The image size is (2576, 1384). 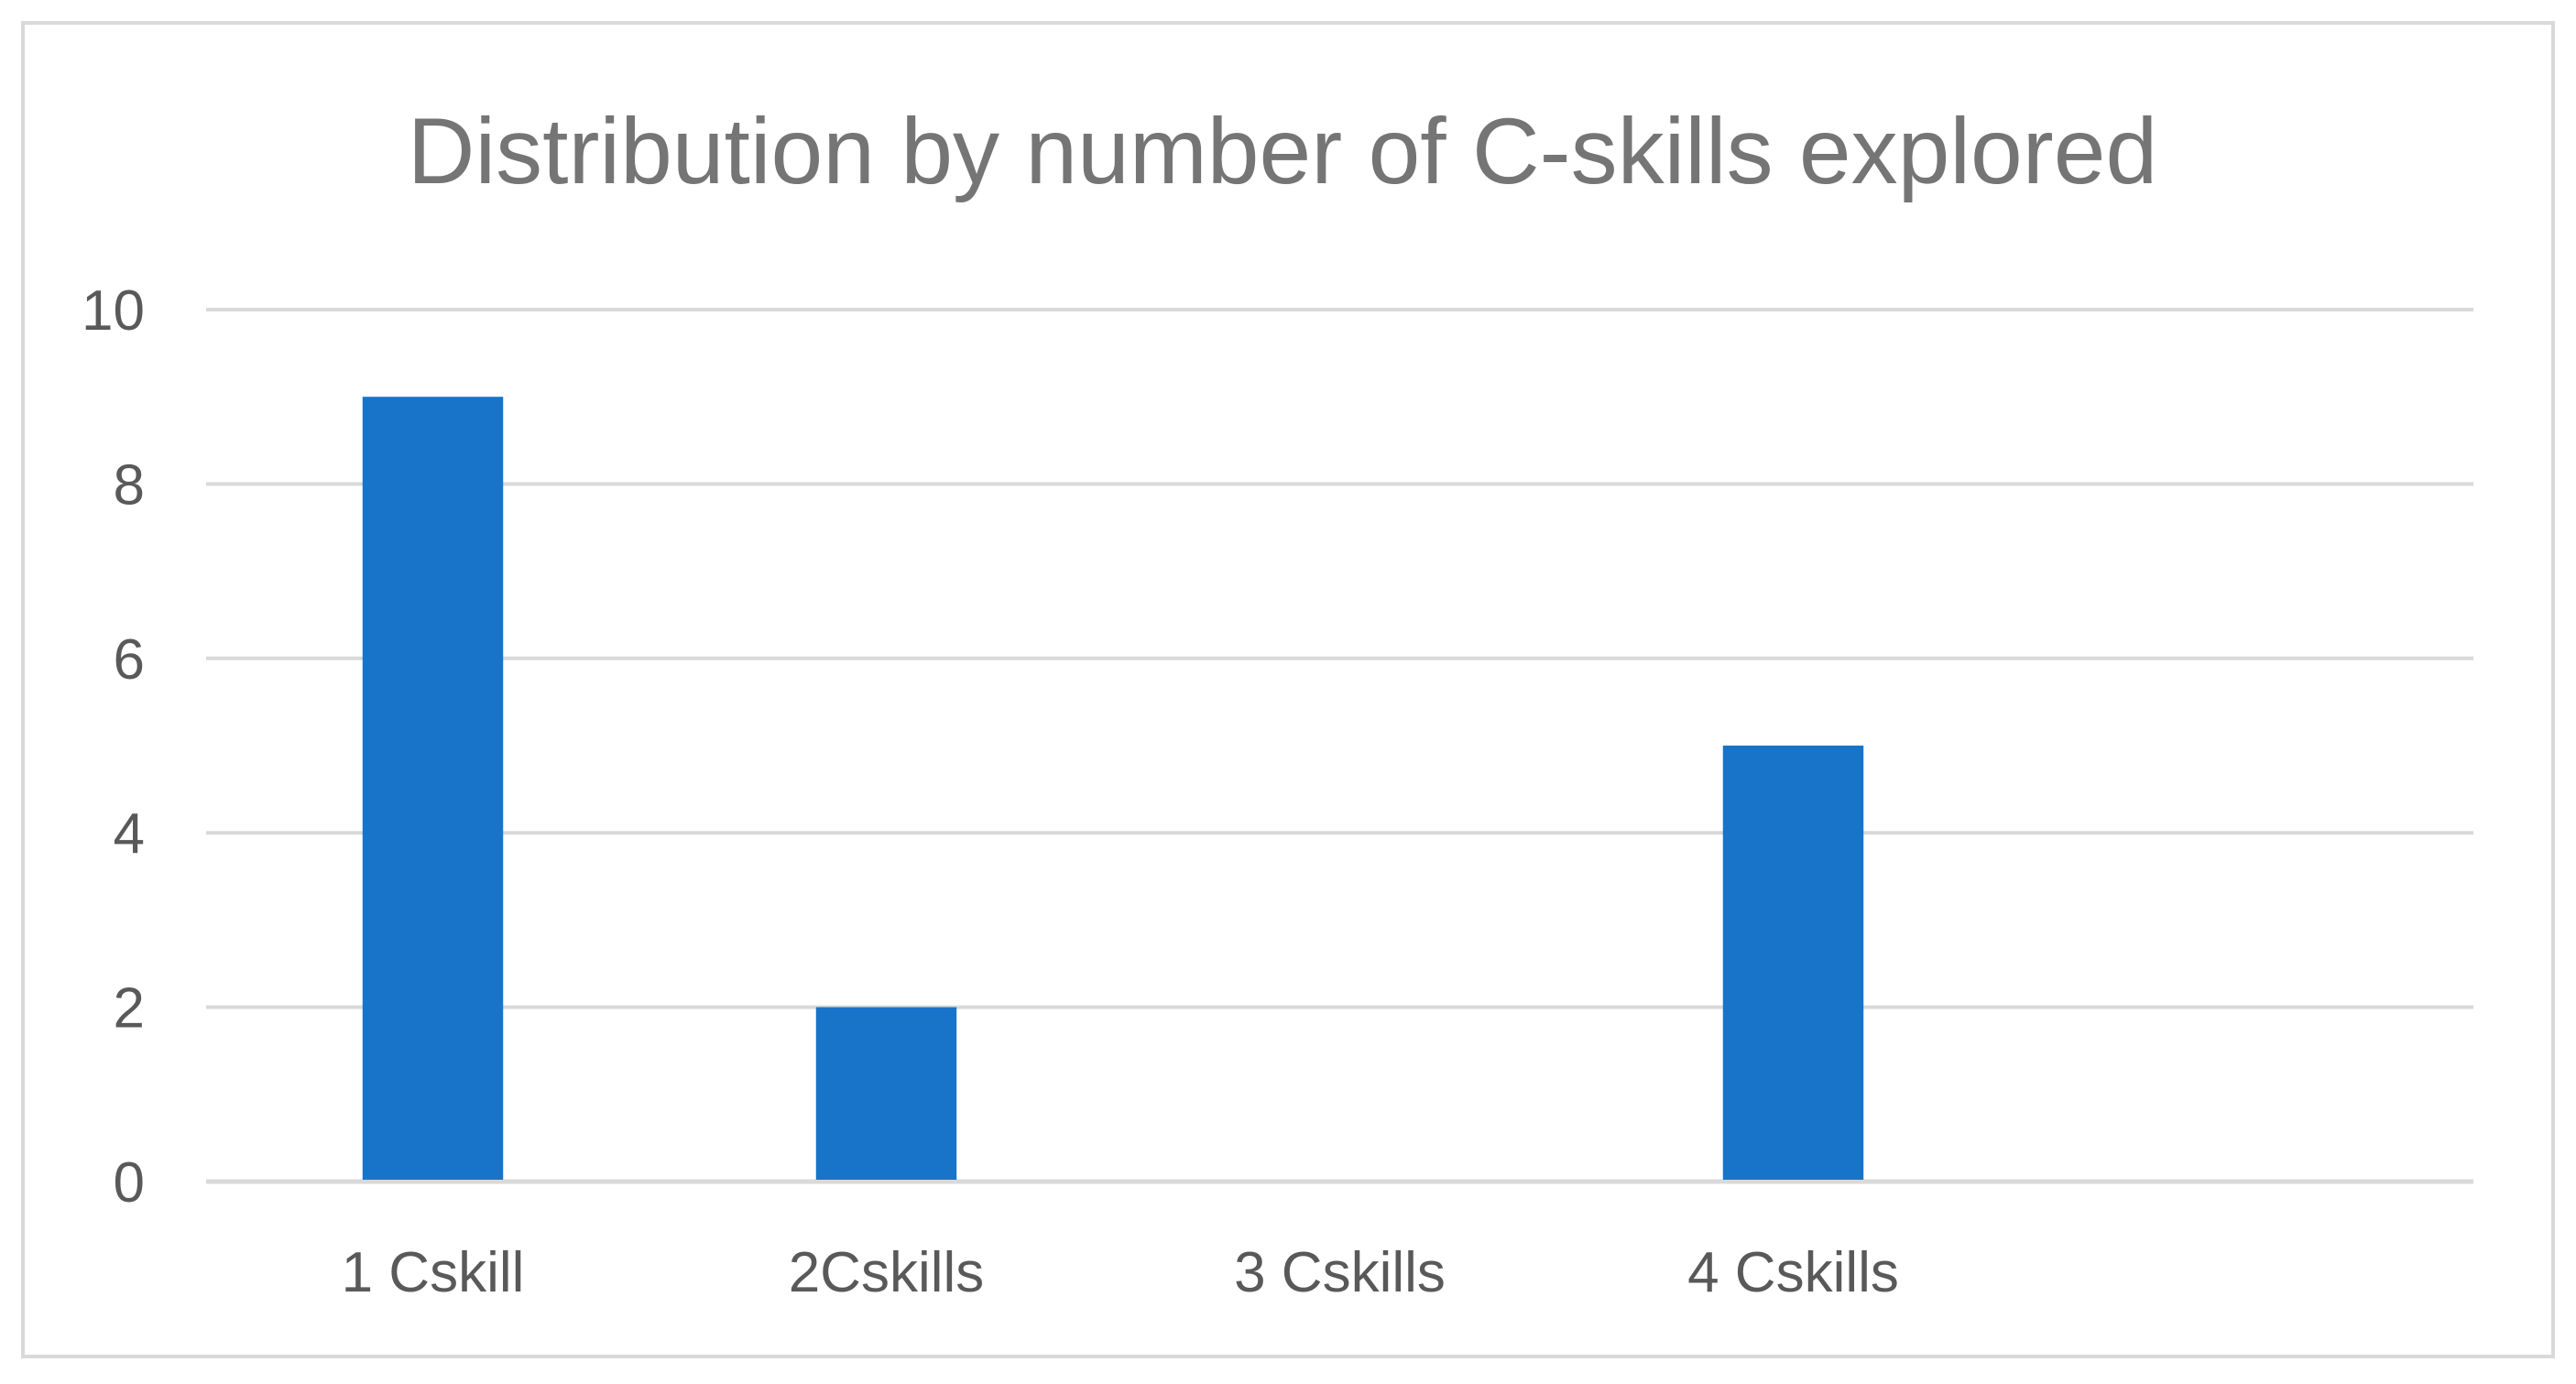 I want to click on y-tick-label: 4, so click(x=130, y=834).